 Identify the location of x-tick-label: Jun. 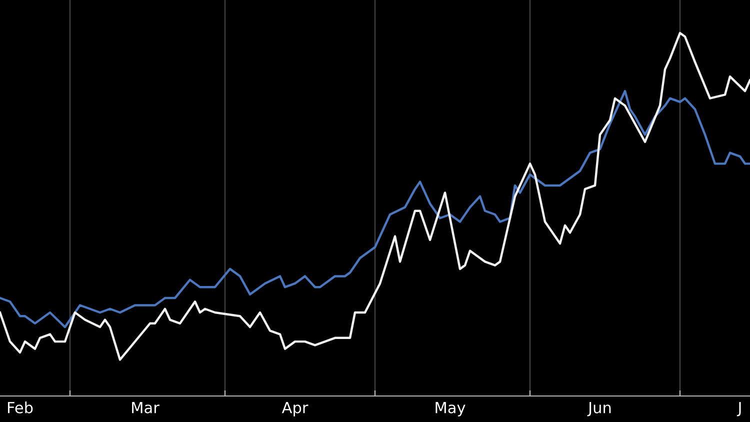
(599, 409).